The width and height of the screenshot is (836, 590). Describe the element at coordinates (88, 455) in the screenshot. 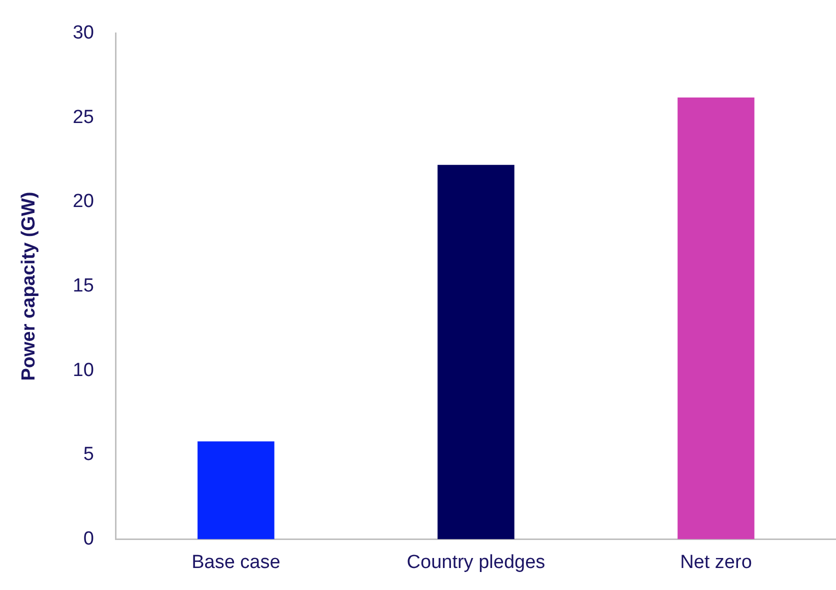

I see `y-tick-label: 5` at that location.